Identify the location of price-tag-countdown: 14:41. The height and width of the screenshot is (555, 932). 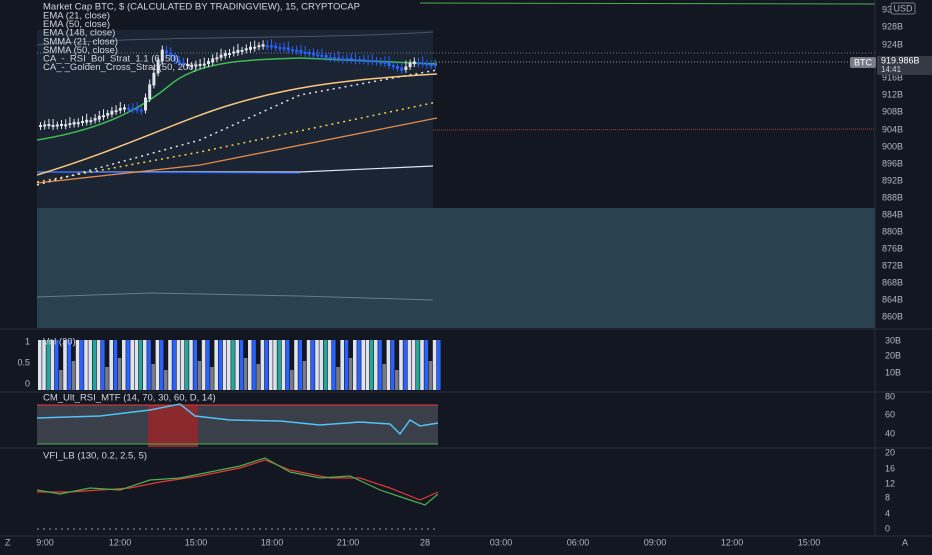
(891, 69).